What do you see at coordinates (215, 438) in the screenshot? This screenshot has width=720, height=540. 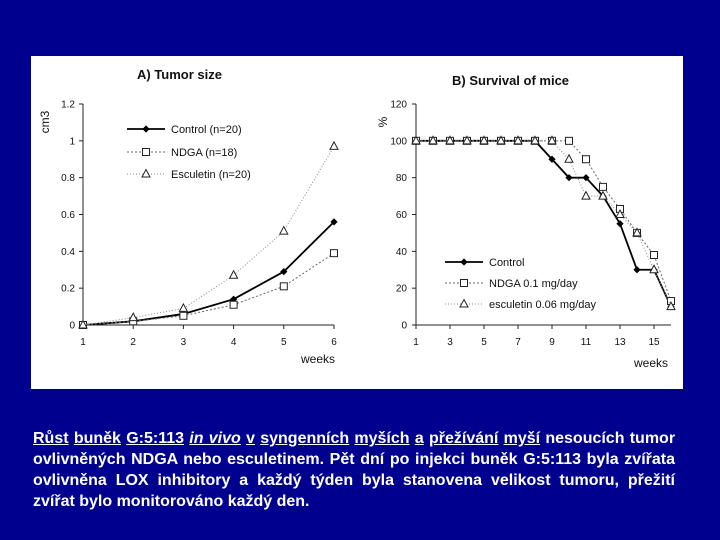 I see `caption-word: in vivo` at bounding box center [215, 438].